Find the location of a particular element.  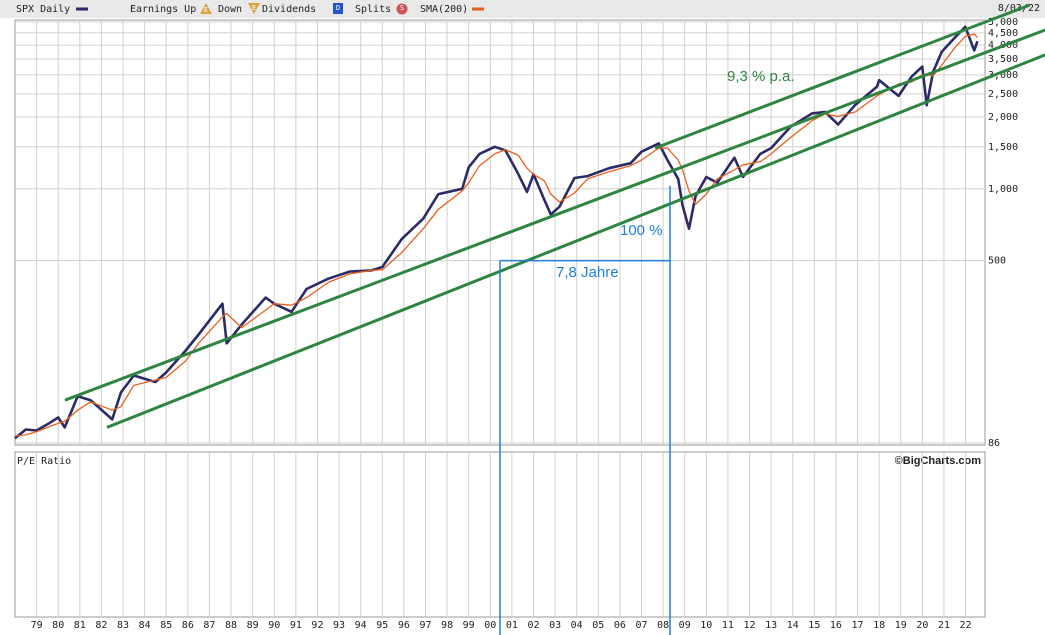

x-tick-label: 20 is located at coordinates (922, 625).